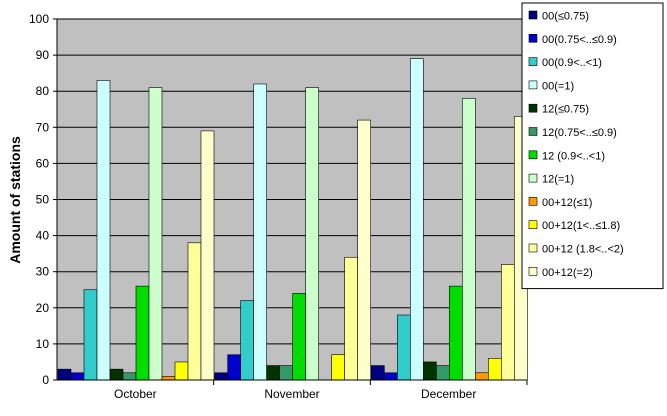 The width and height of the screenshot is (667, 416). What do you see at coordinates (567, 273) in the screenshot?
I see `legend-label: 00+12(=2)` at bounding box center [567, 273].